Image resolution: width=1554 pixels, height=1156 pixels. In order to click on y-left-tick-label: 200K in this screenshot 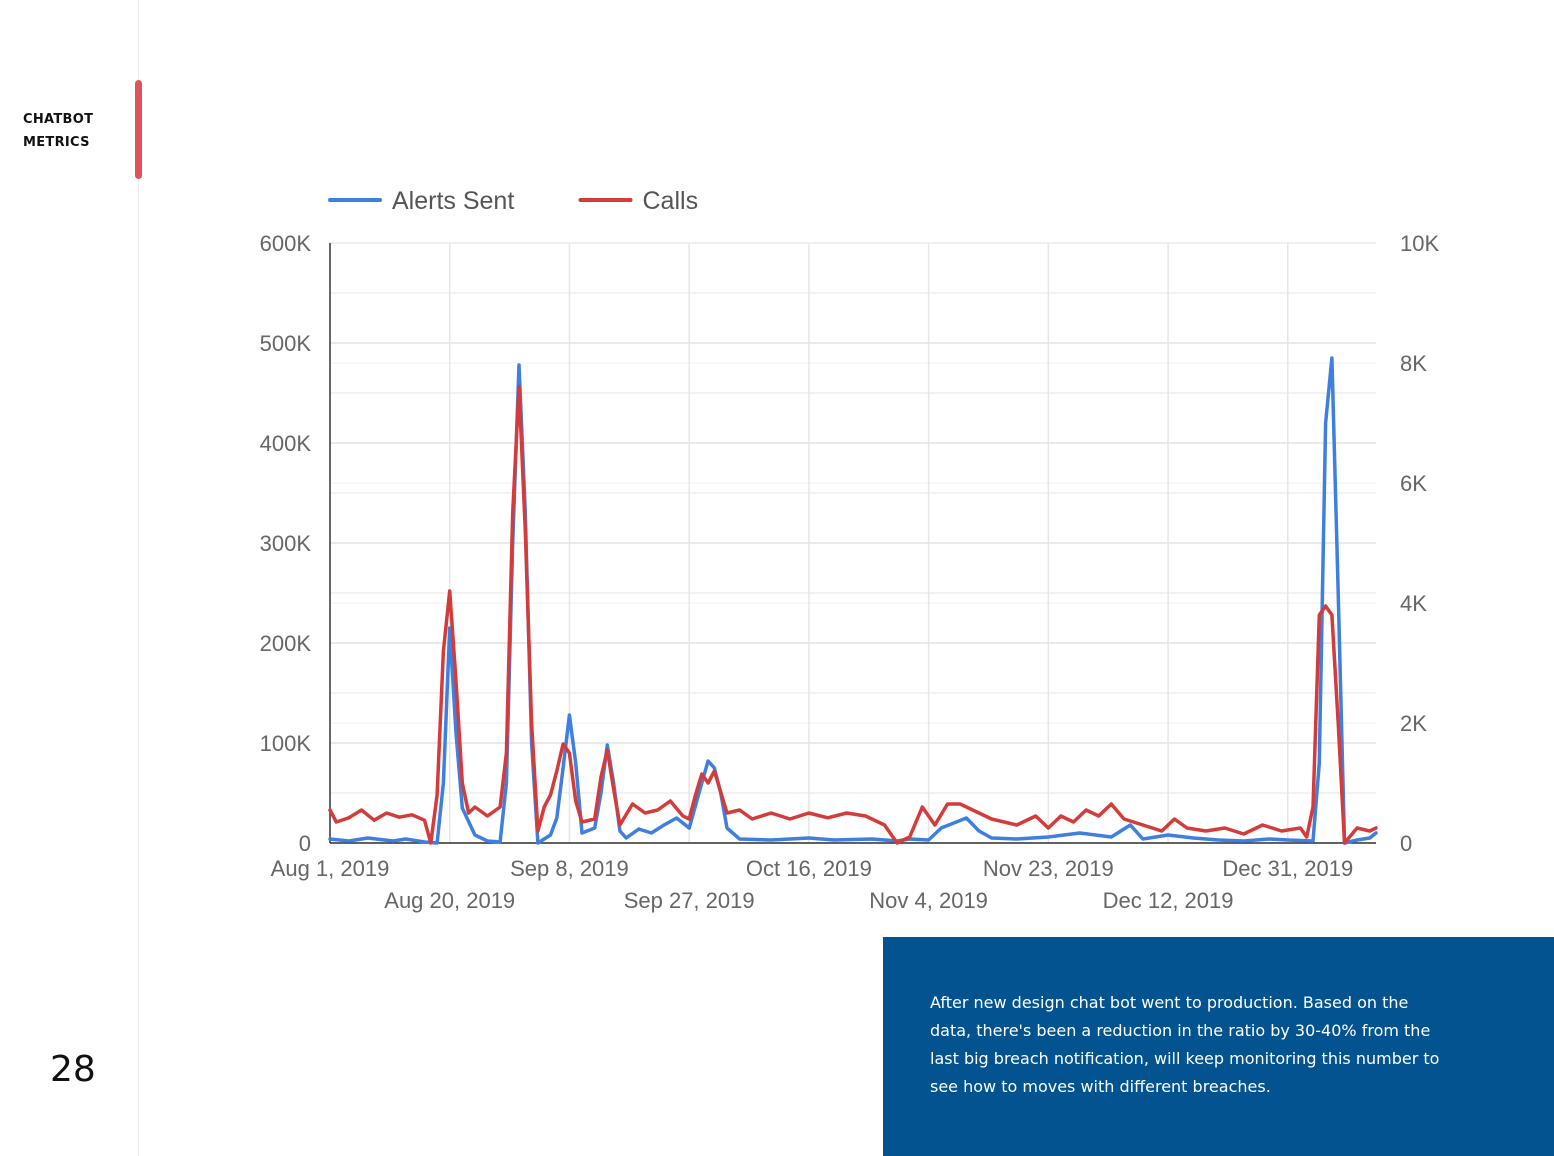, I will do `click(286, 643)`.